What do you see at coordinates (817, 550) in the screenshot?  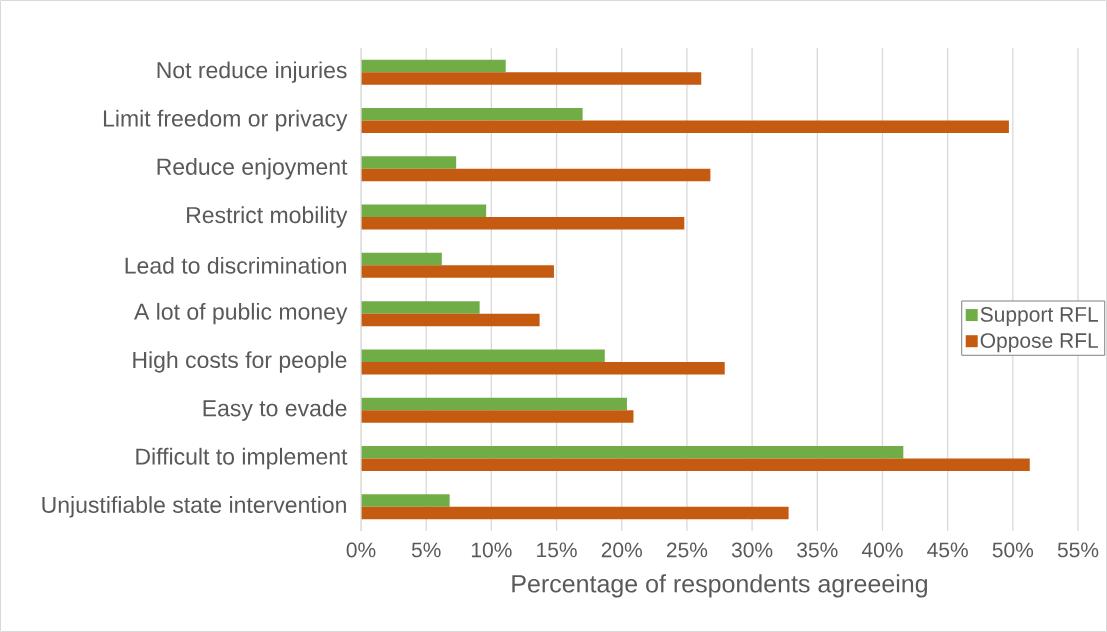 I see `x-tick-label: 35%` at bounding box center [817, 550].